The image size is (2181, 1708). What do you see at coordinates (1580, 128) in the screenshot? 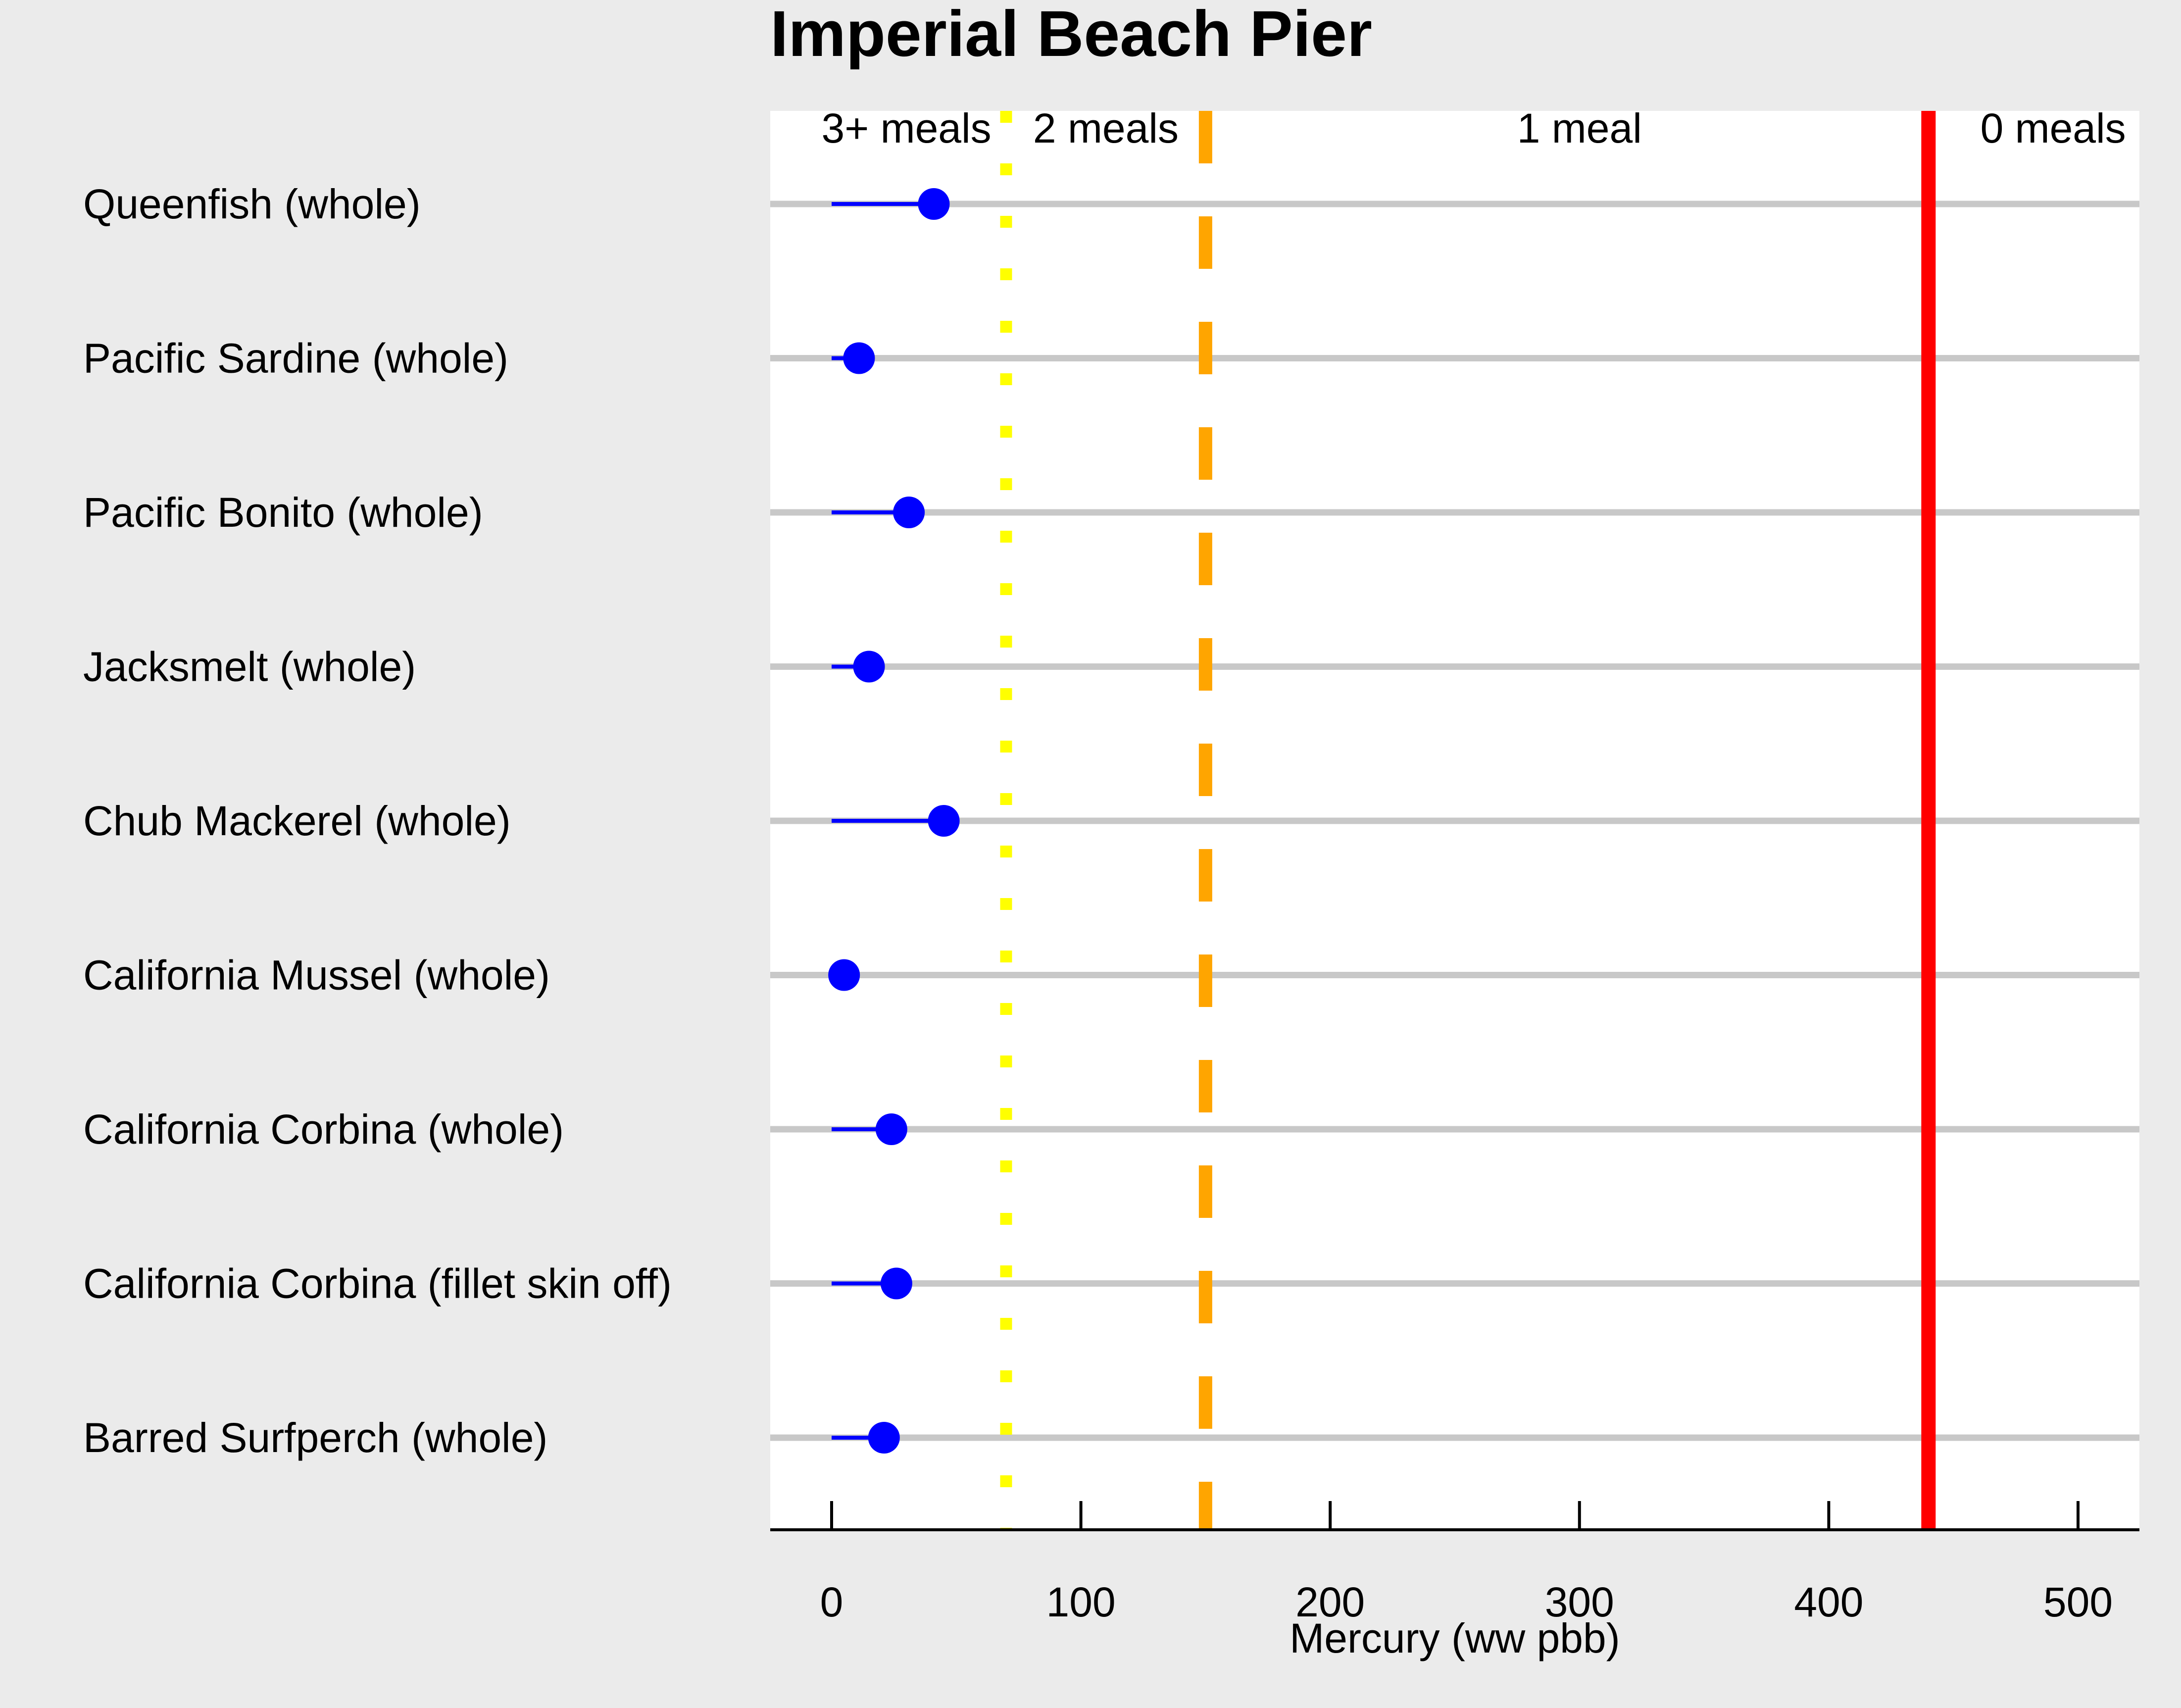
I see `zone-label: 1 meal` at bounding box center [1580, 128].